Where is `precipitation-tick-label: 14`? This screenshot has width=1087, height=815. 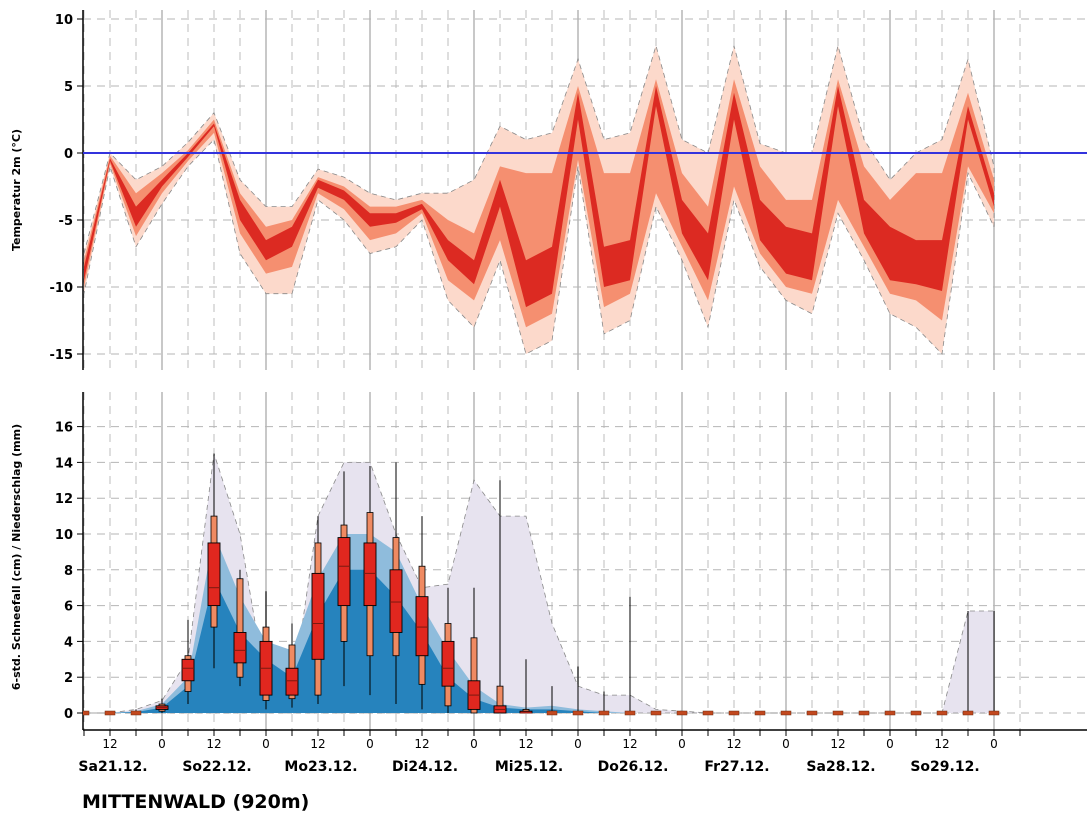 precipitation-tick-label: 14 is located at coordinates (64, 463).